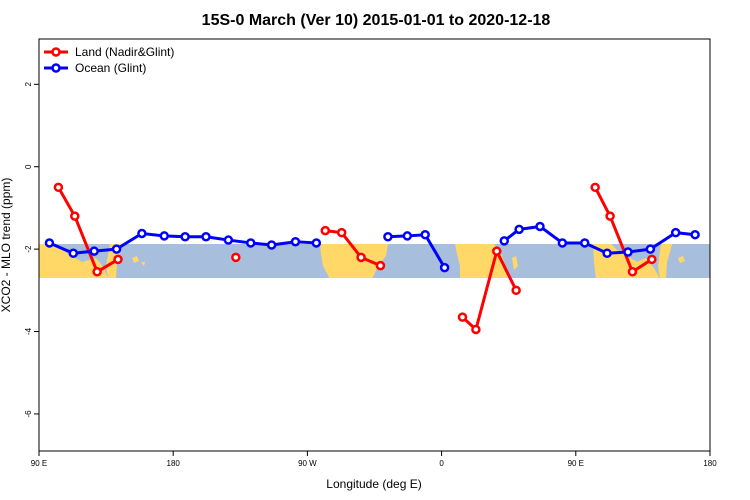 This screenshot has height=500, width=750. What do you see at coordinates (56, 68) in the screenshot?
I see `legend-marker-ocean` at bounding box center [56, 68].